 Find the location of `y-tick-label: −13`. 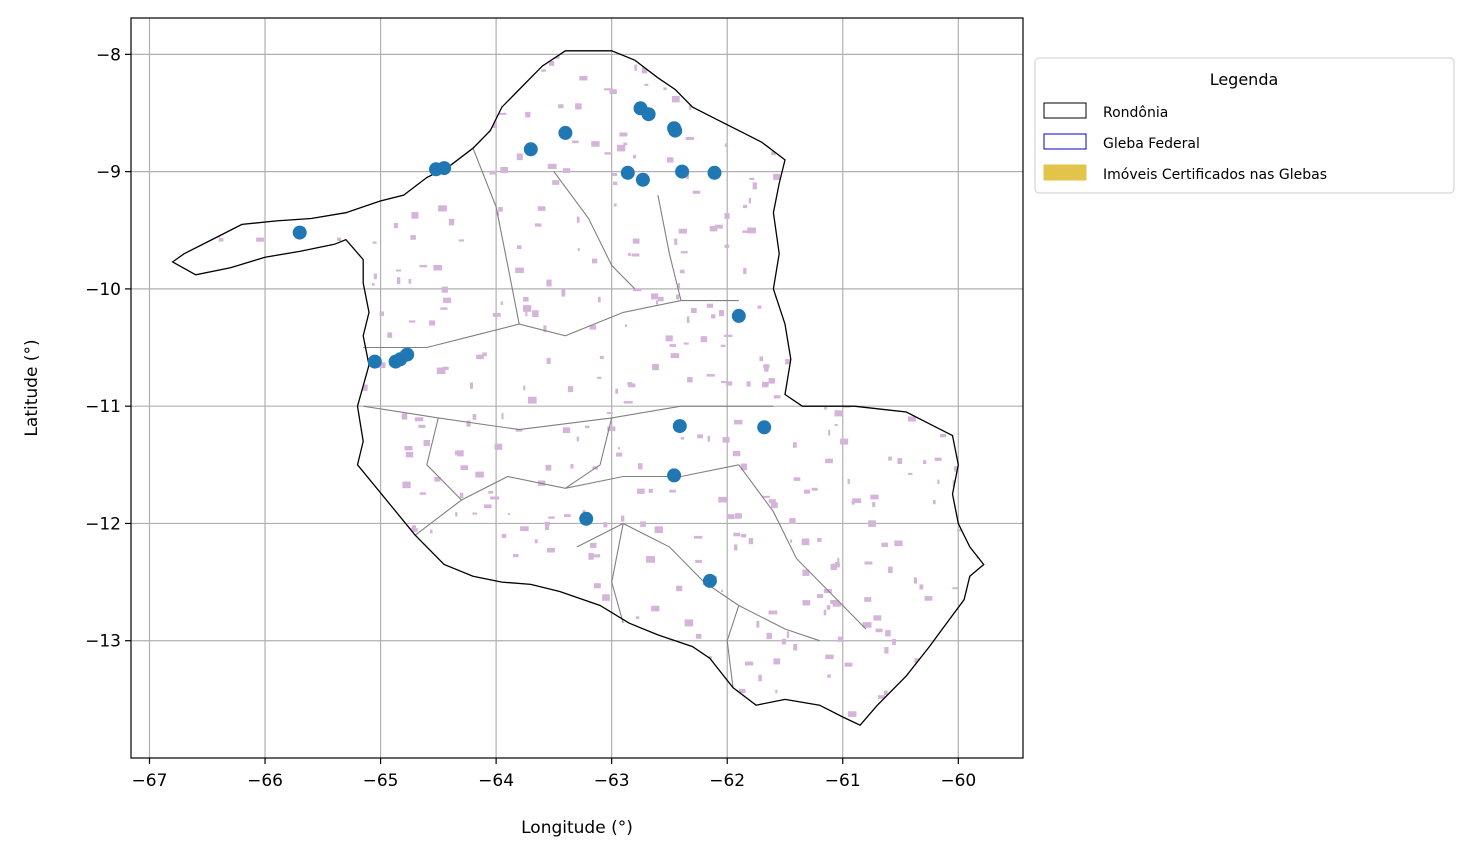

y-tick-label: −13 is located at coordinates (103, 642).